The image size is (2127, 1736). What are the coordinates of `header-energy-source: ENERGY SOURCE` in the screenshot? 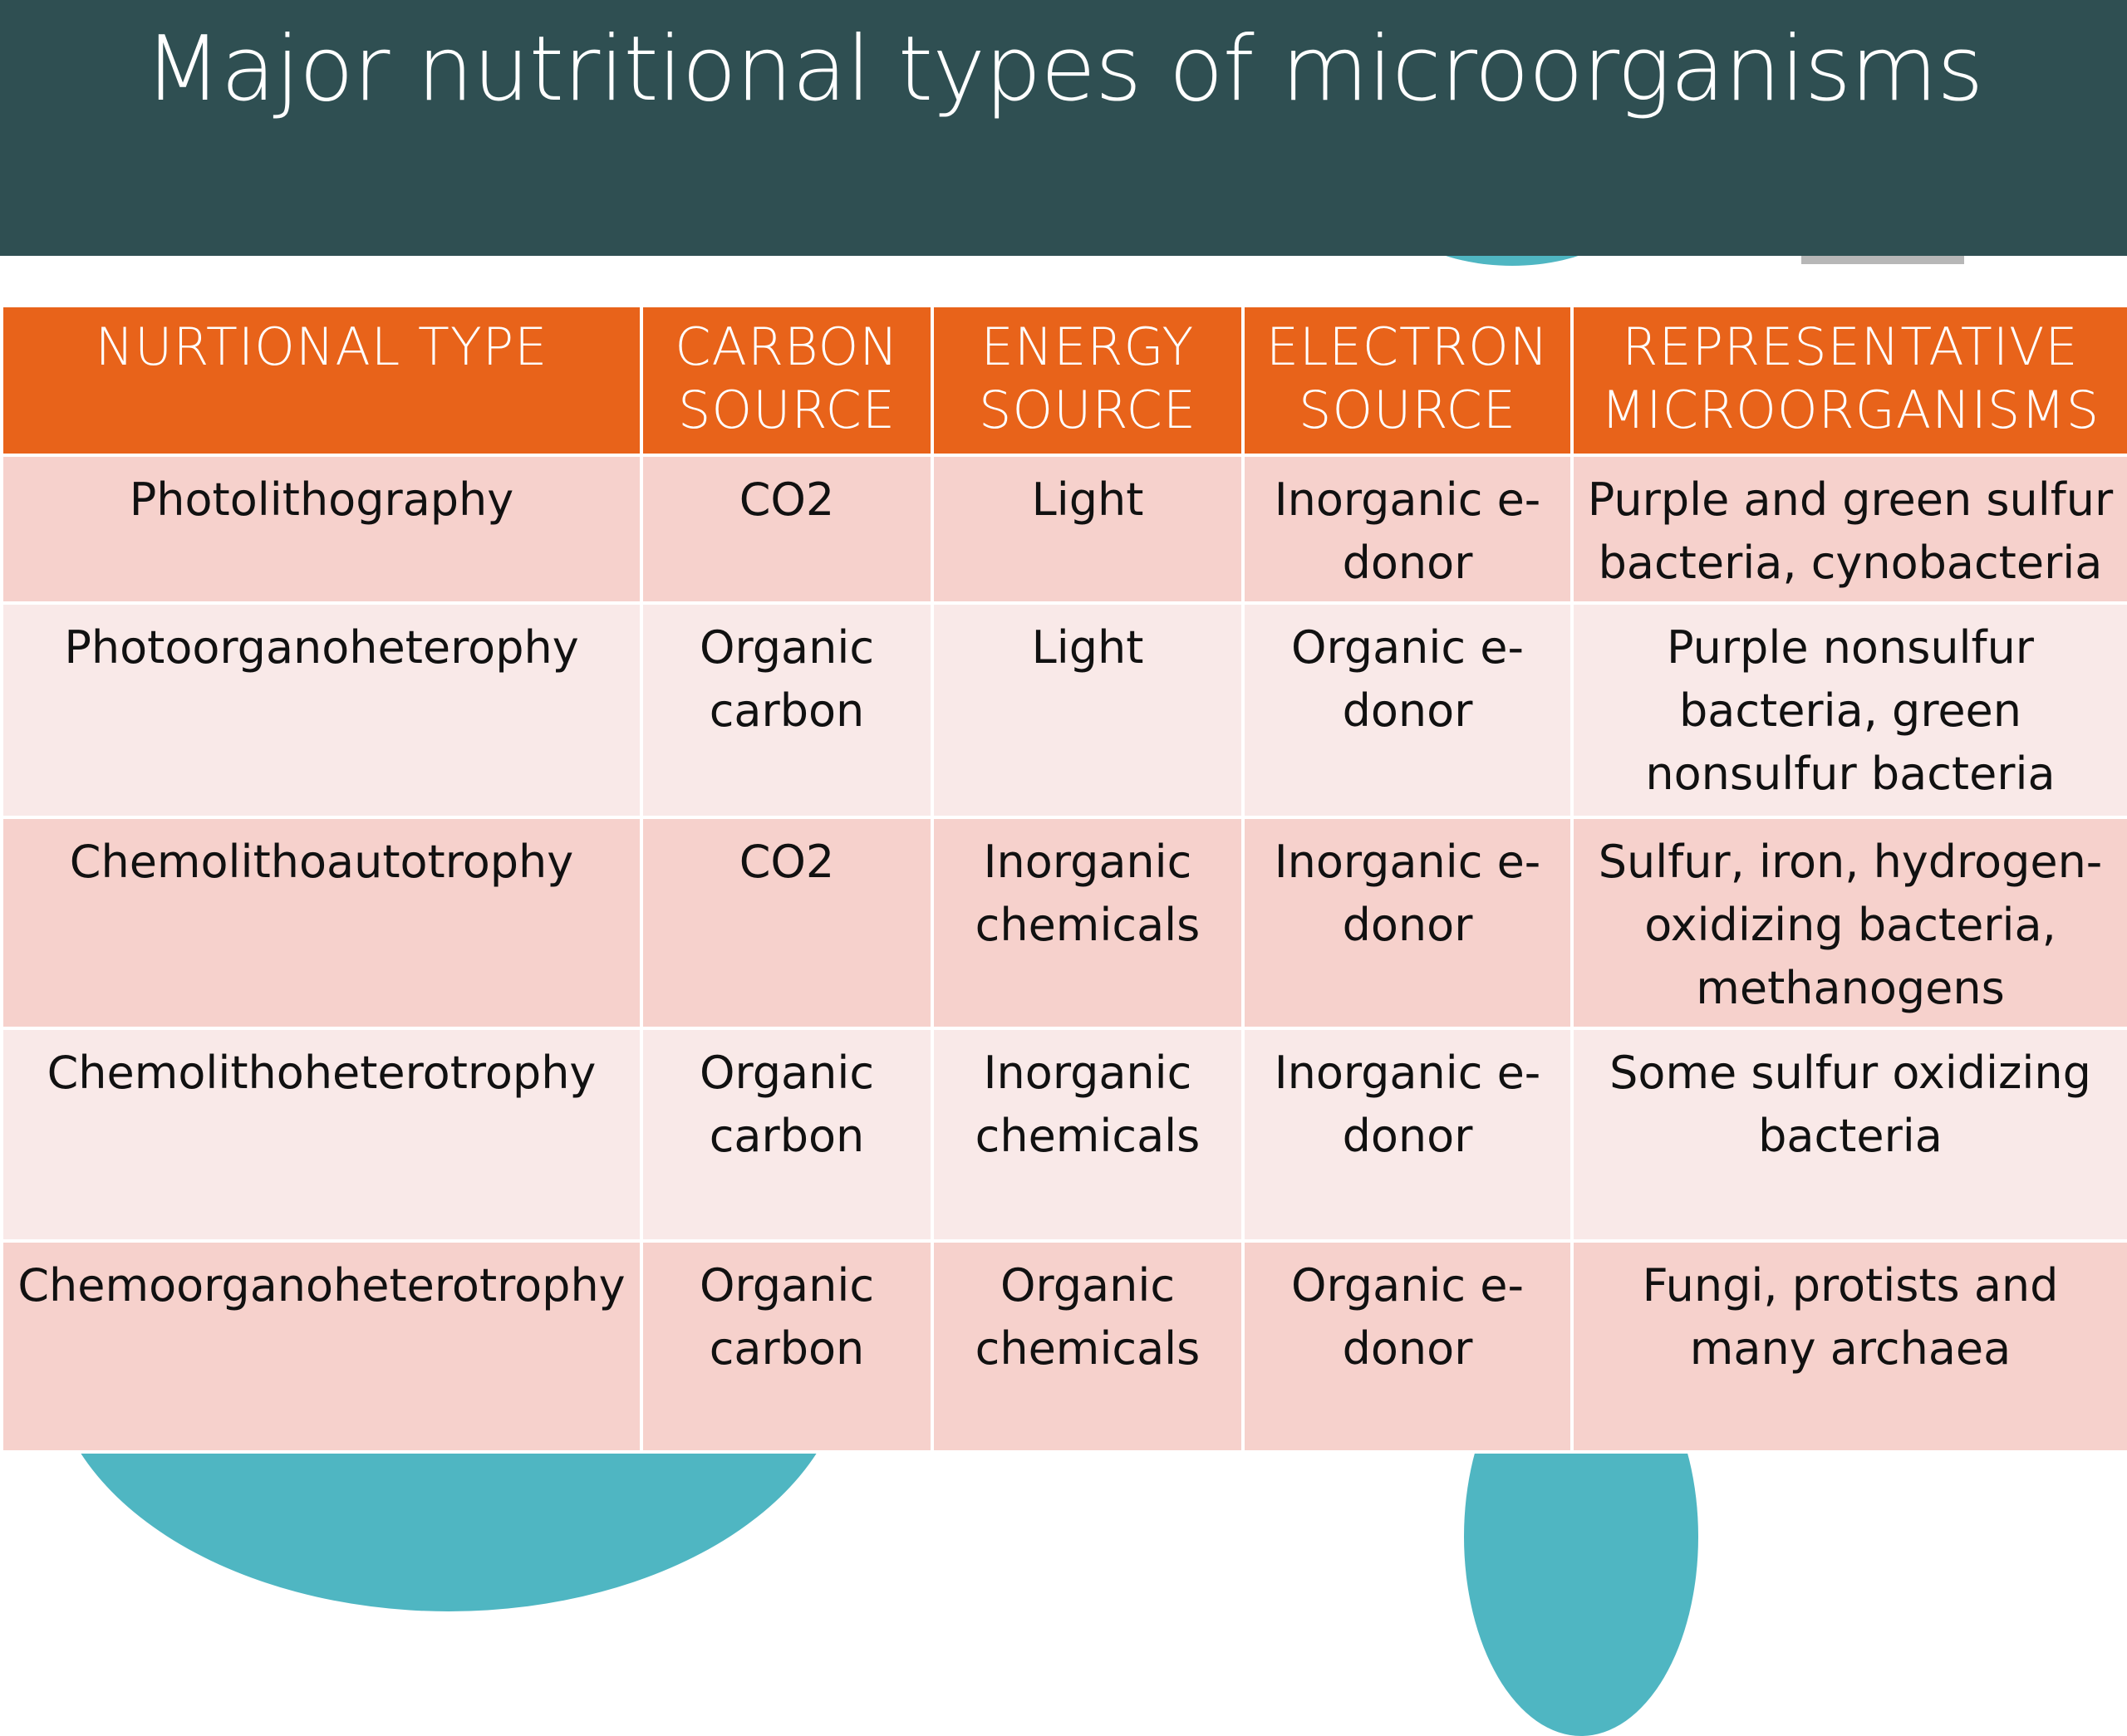 It's located at (1088, 381).